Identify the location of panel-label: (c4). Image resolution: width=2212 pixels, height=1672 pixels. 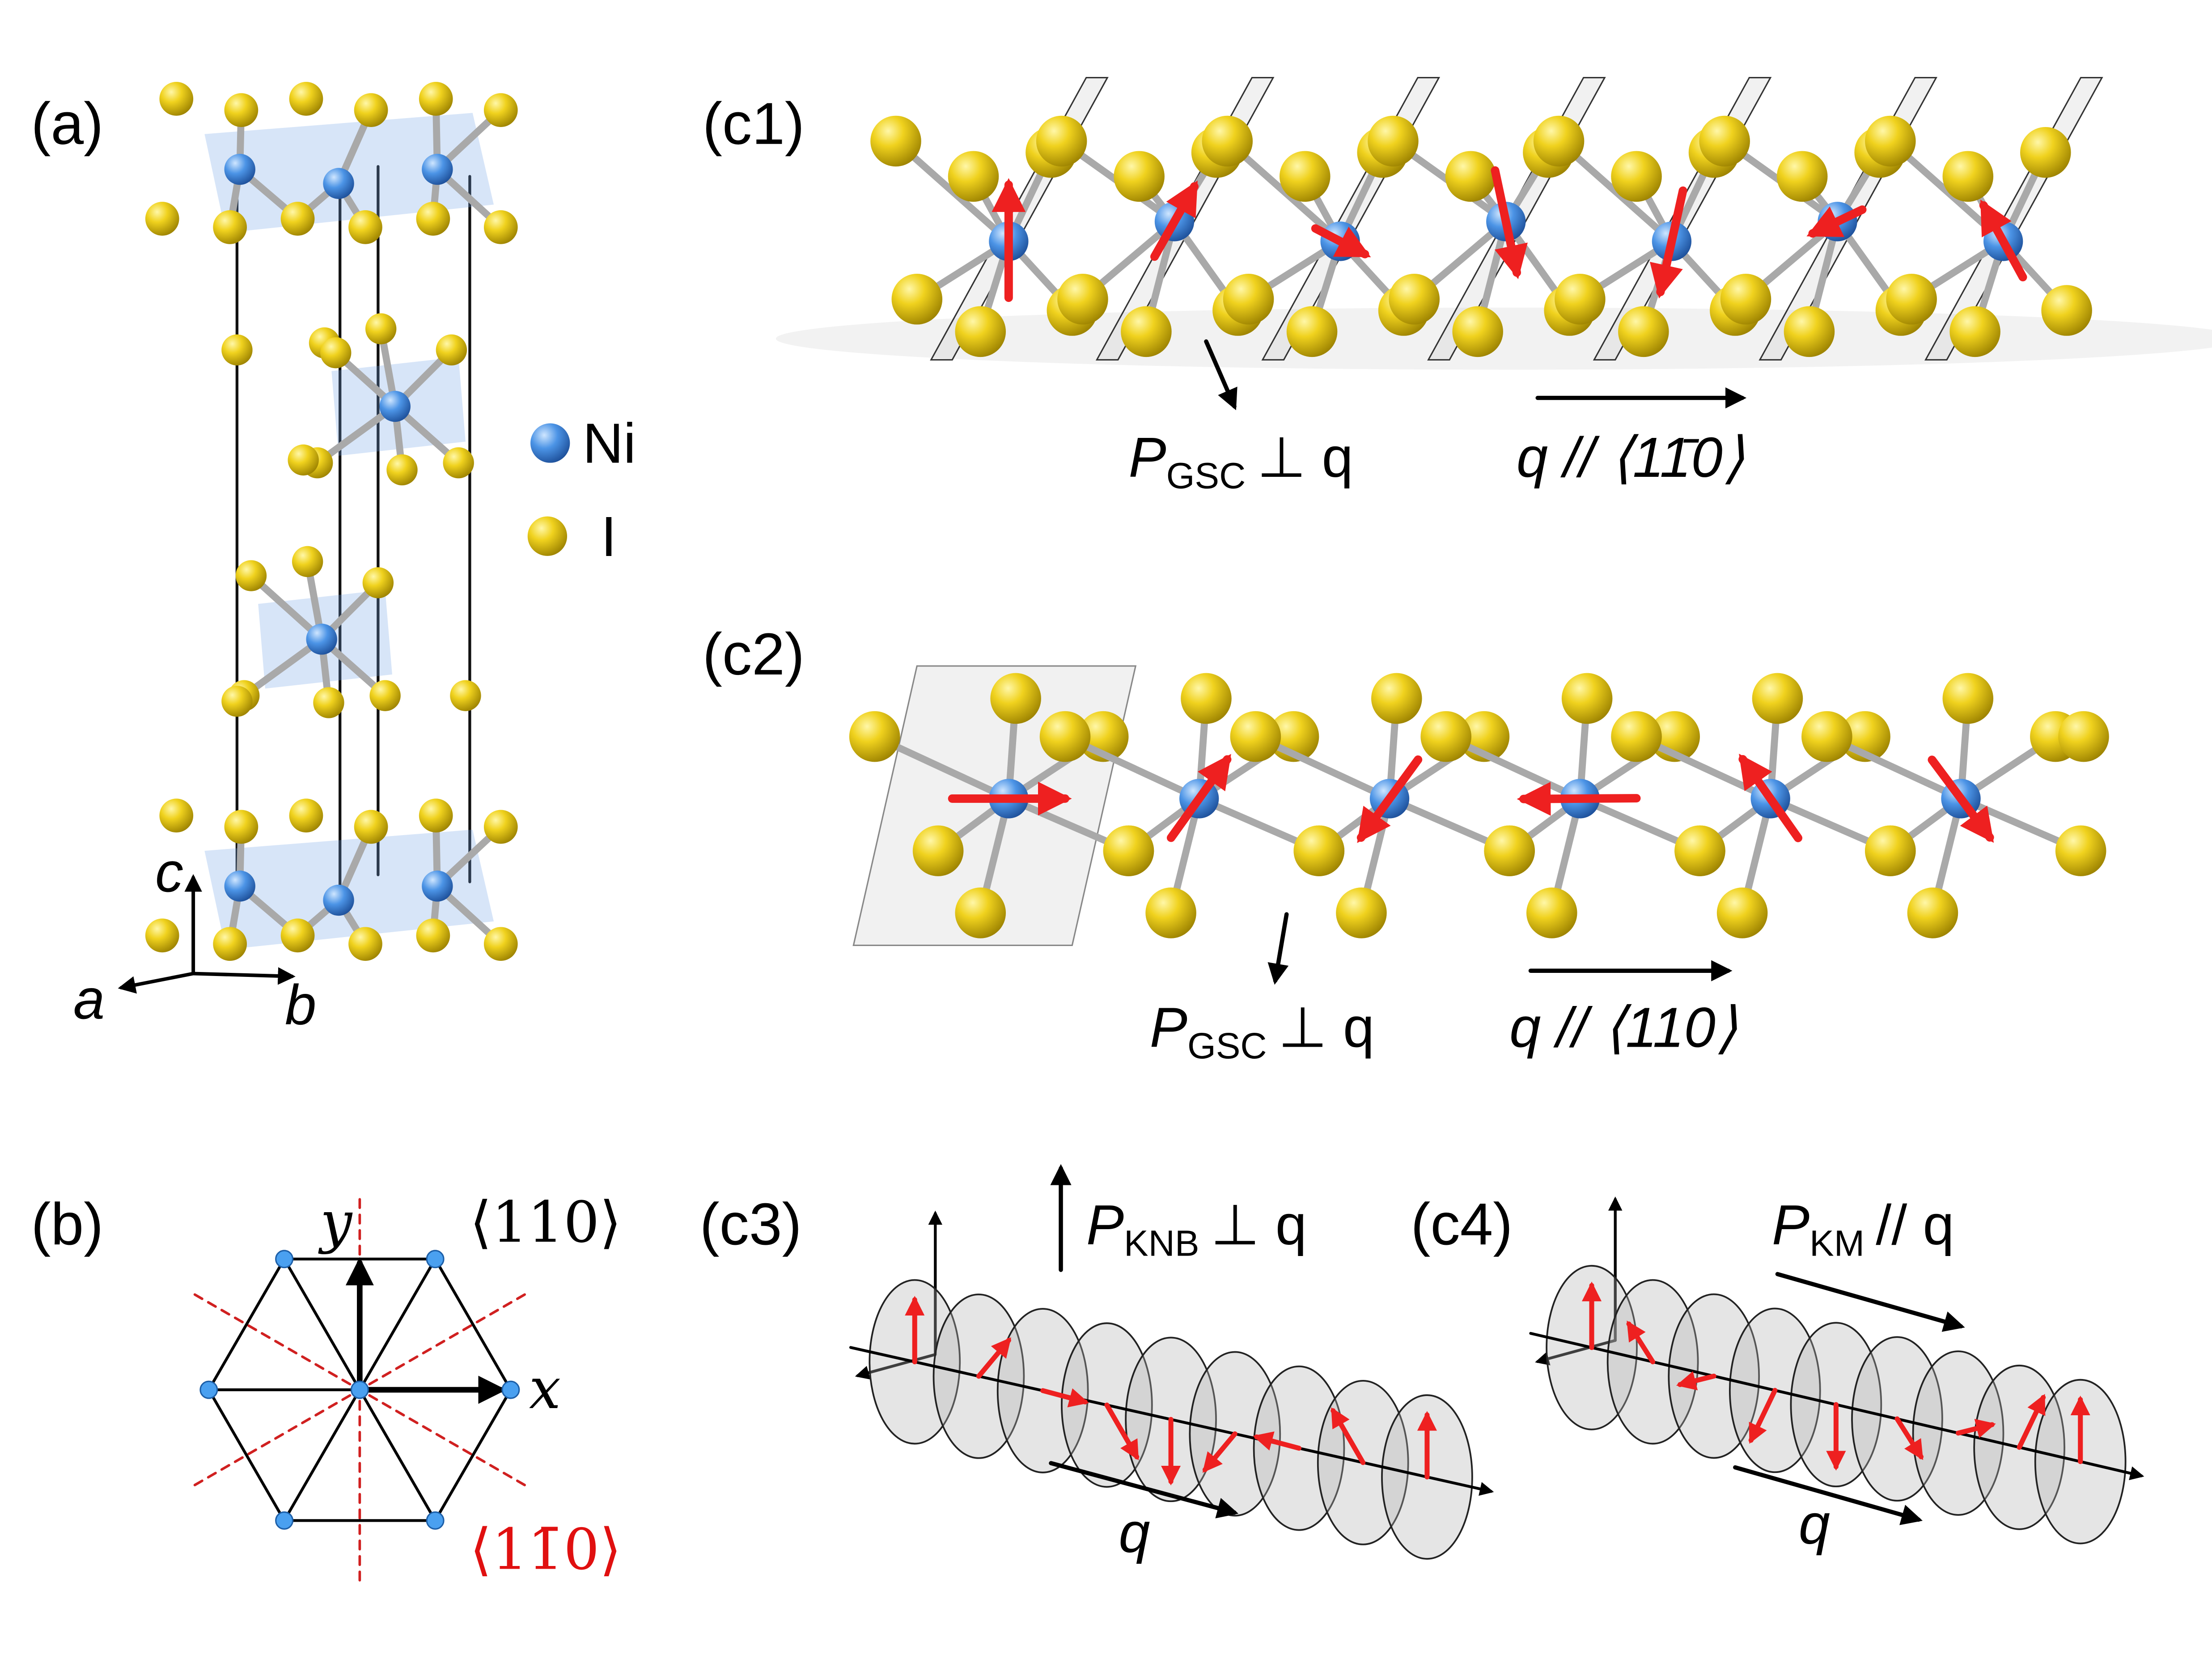
(1462, 1224).